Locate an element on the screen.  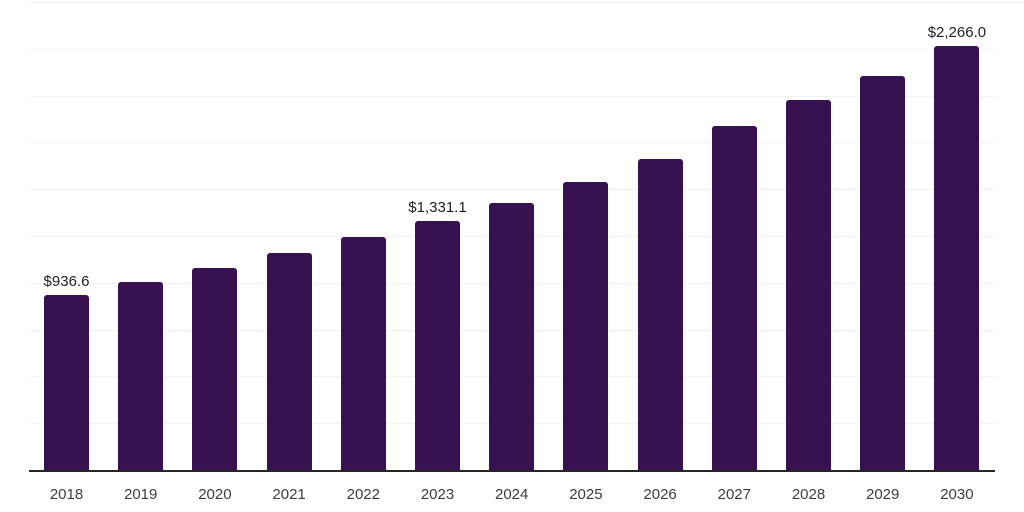
bar-2026 is located at coordinates (660, 314).